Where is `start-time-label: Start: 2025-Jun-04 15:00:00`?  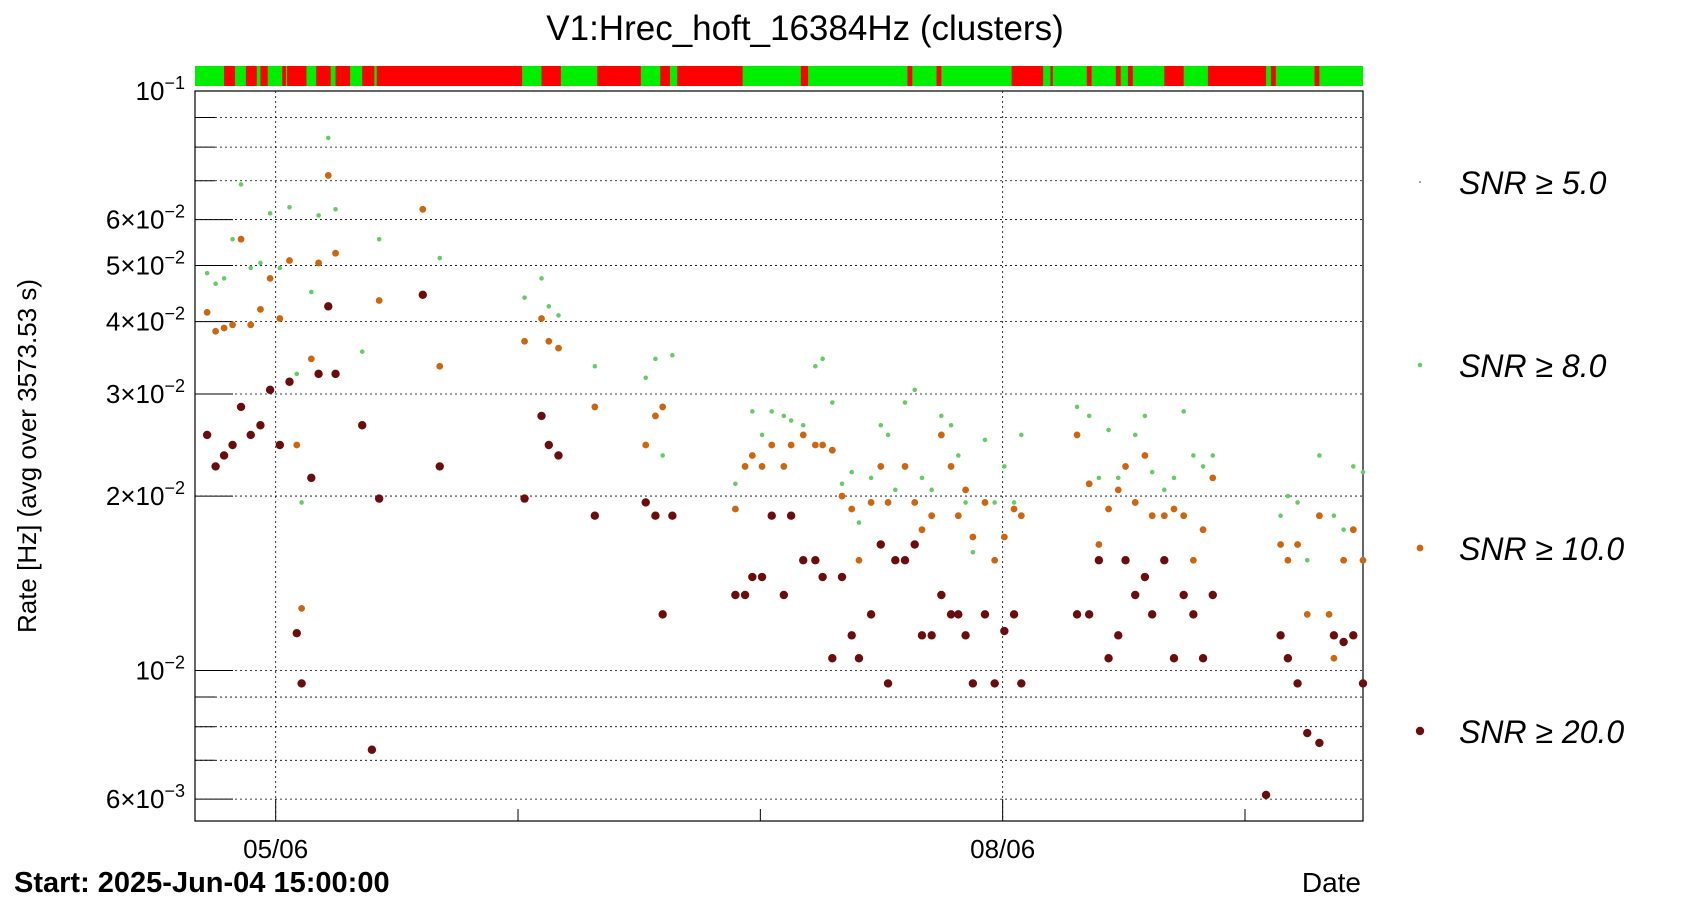
start-time-label: Start: 2025-Jun-04 15:00:00 is located at coordinates (202, 883).